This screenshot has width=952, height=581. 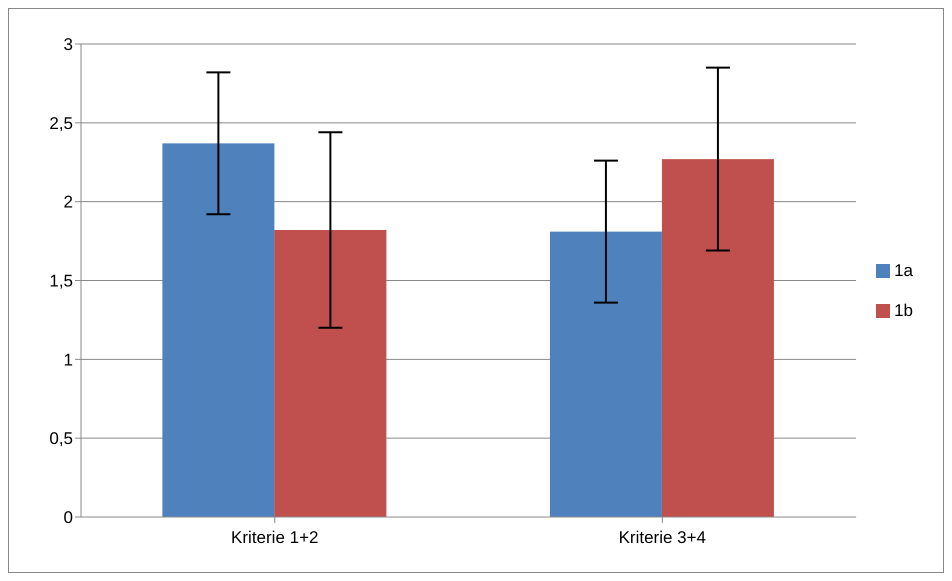 What do you see at coordinates (68, 518) in the screenshot?
I see `y-tick-label: 0` at bounding box center [68, 518].